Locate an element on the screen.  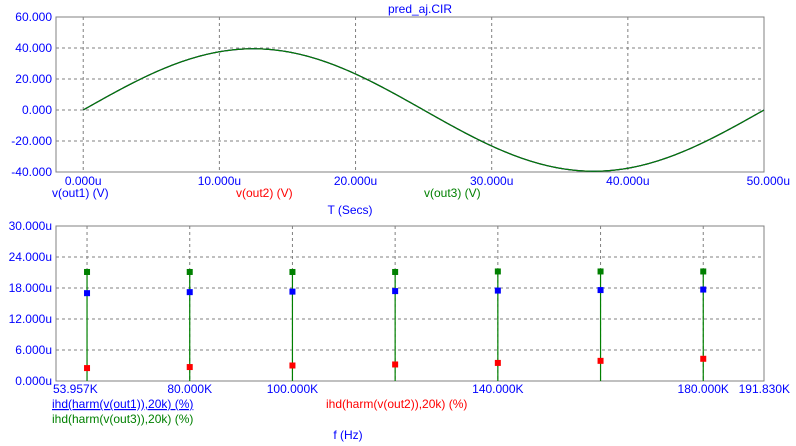
legend-v-out3: v(out3) (V) is located at coordinates (452, 193).